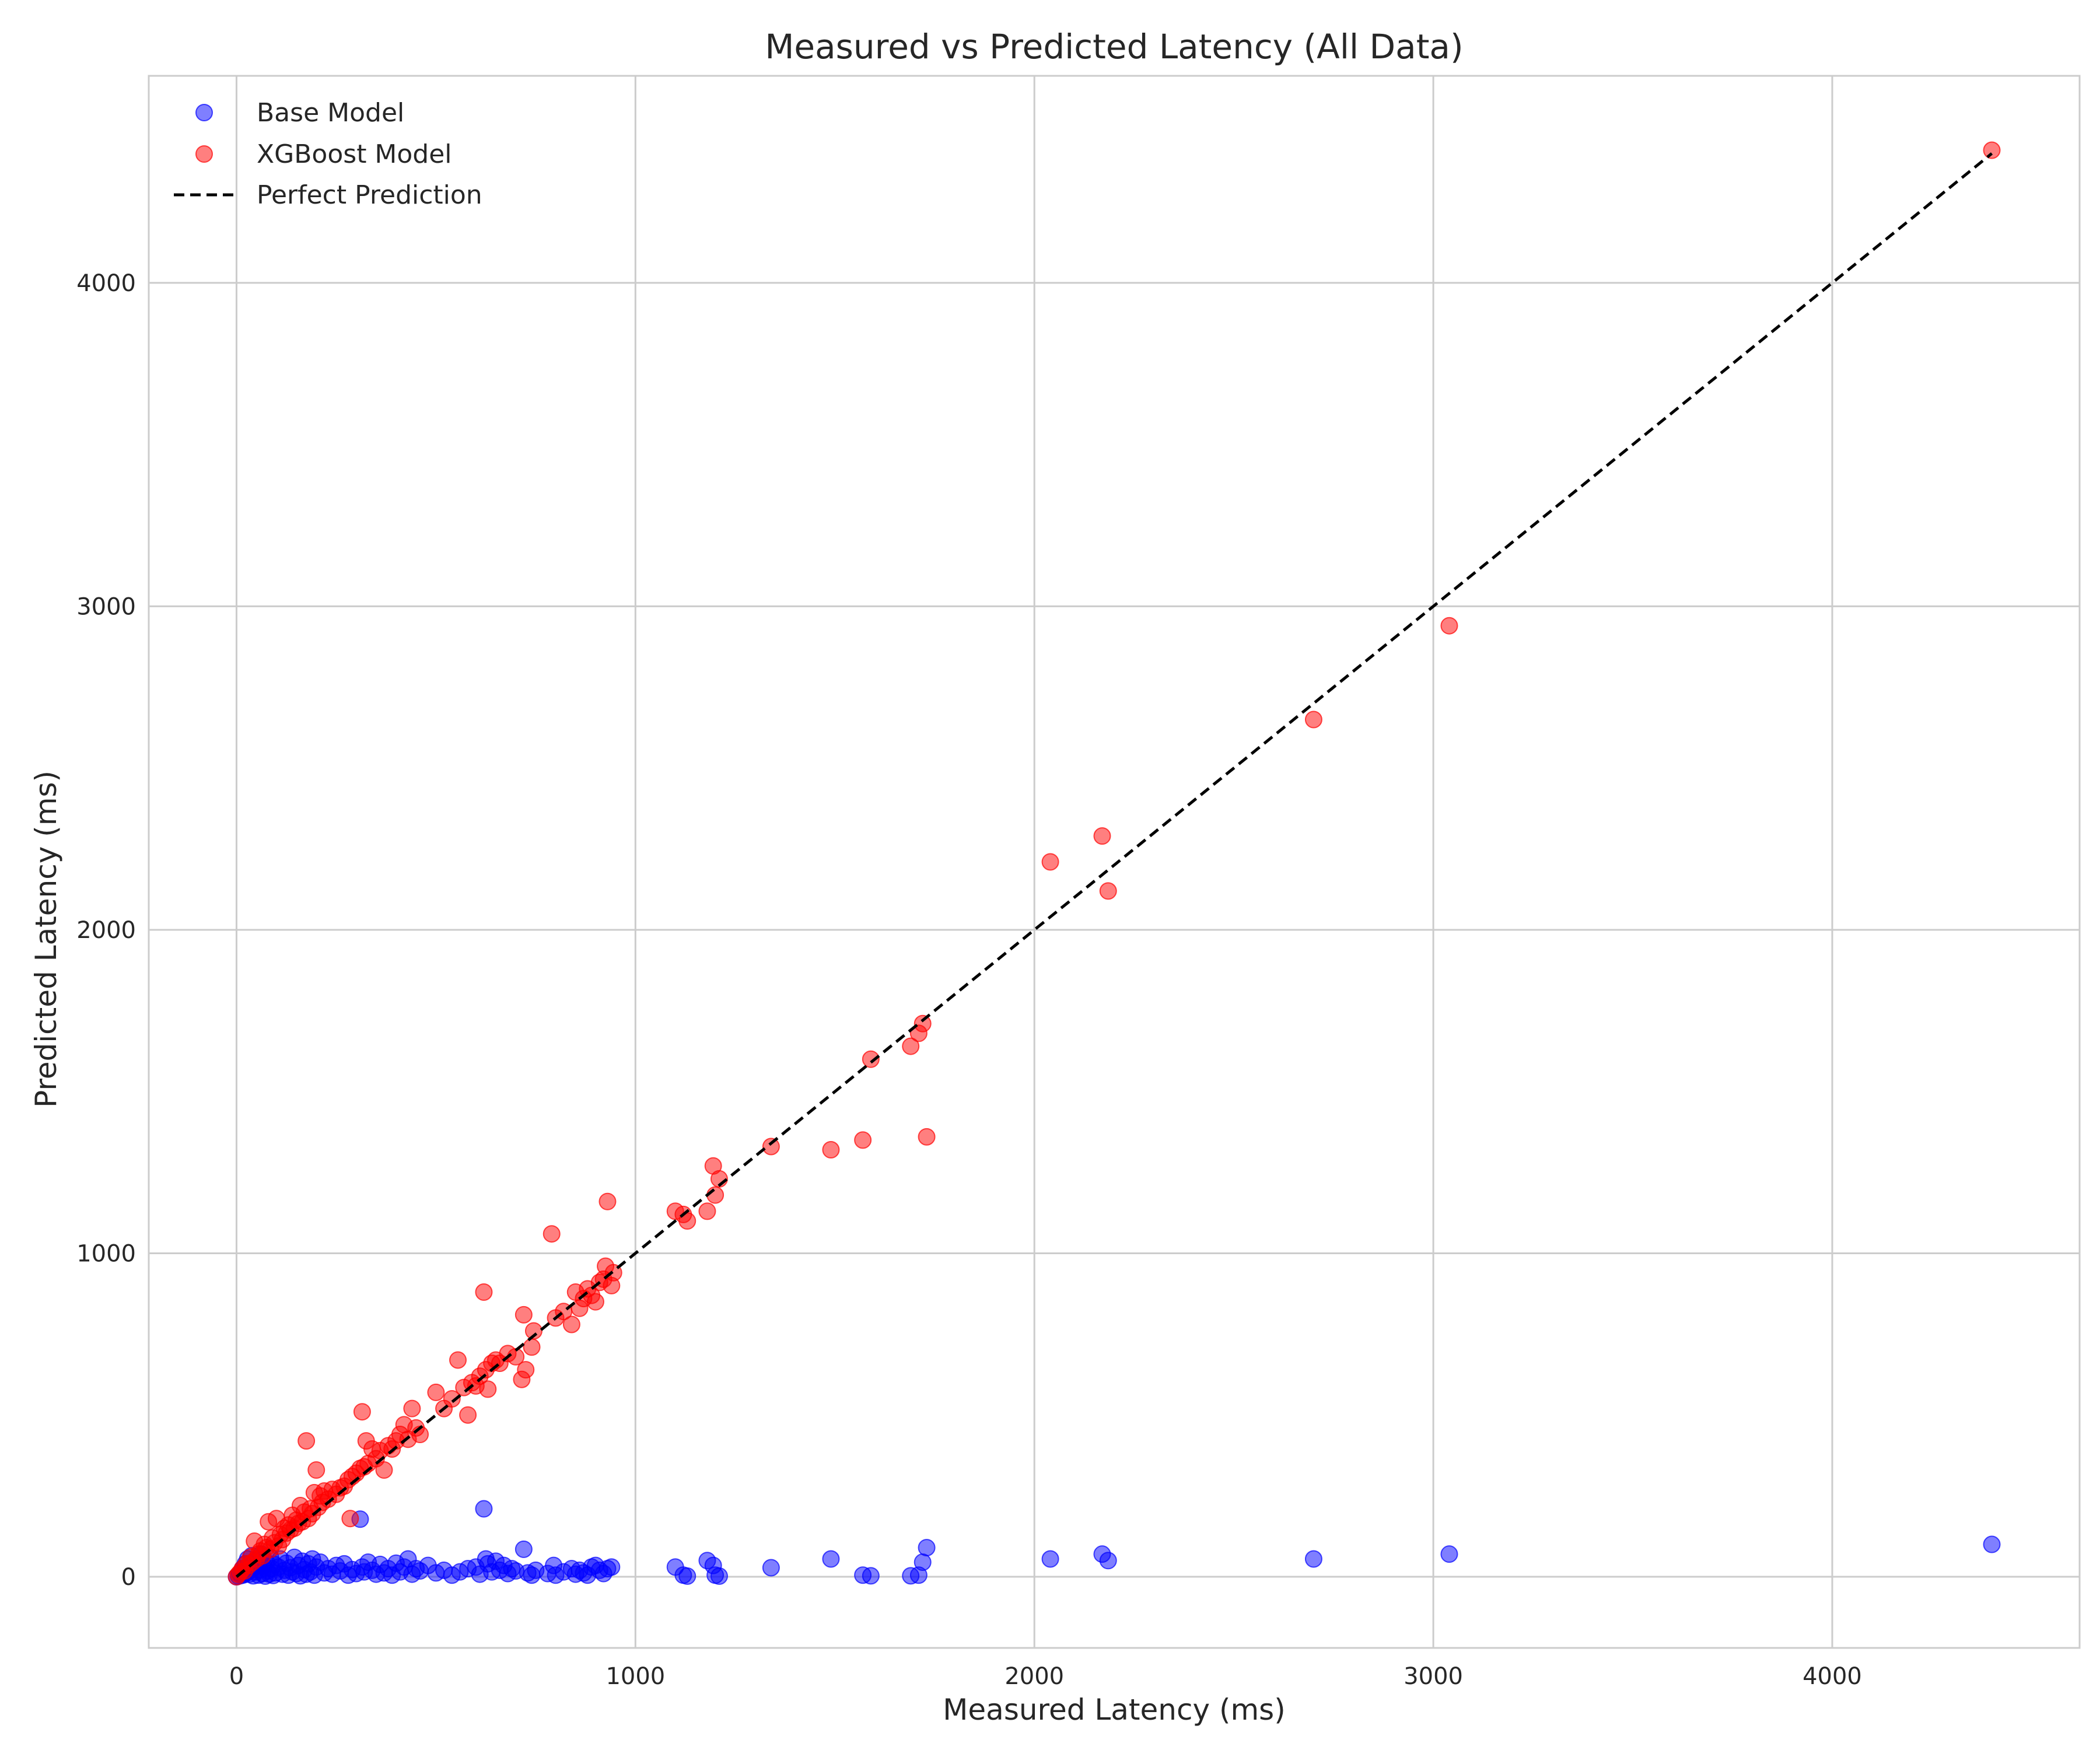 This screenshot has height=1750, width=2100. What do you see at coordinates (46, 939) in the screenshot?
I see `y-axis-label: Predicted Latency (ms)` at bounding box center [46, 939].